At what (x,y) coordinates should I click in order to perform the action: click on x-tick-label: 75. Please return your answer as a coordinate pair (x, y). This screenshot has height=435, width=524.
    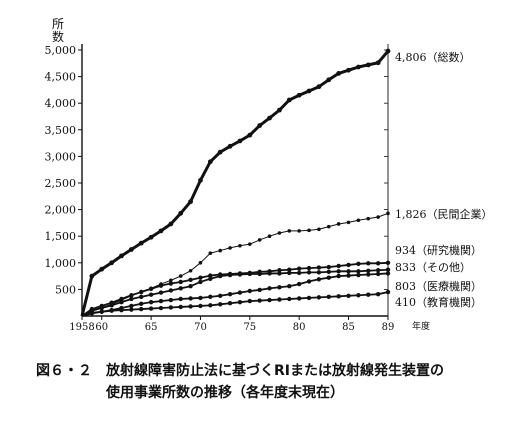
    Looking at the image, I should click on (249, 327).